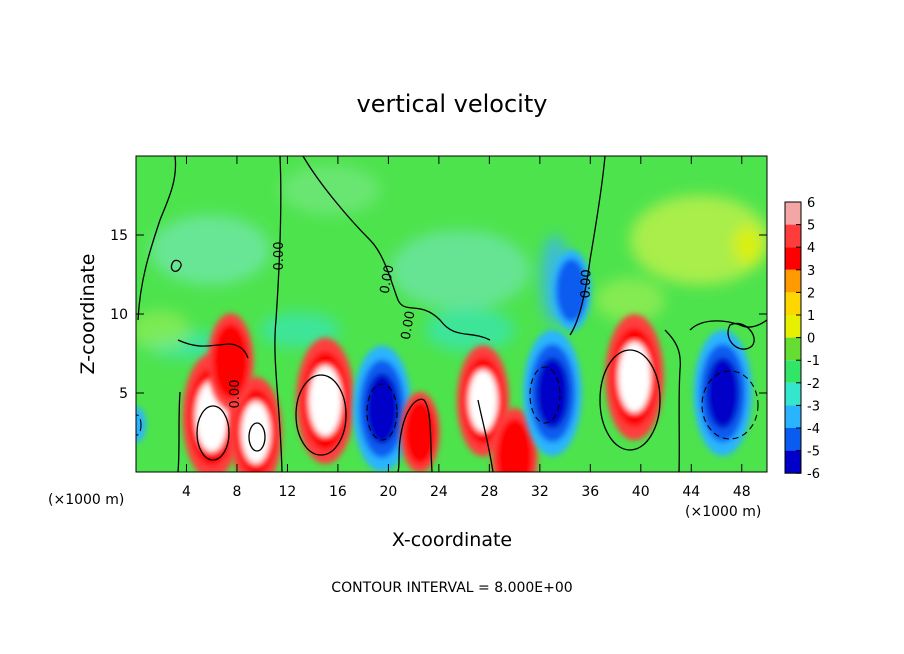 The image size is (904, 654). I want to click on colorbar-label: -4, so click(813, 429).